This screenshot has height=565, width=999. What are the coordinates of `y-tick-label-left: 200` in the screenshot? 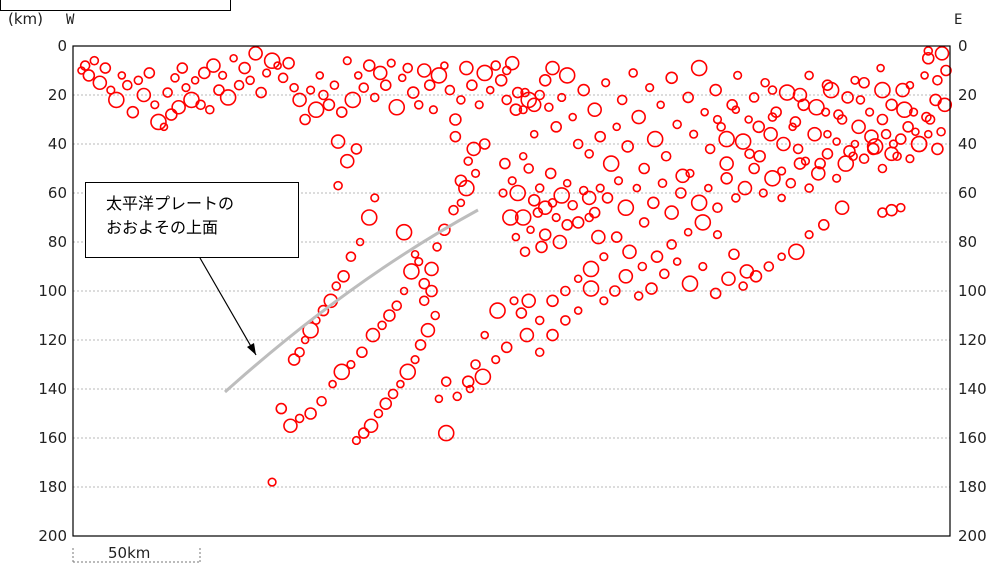 It's located at (52, 536).